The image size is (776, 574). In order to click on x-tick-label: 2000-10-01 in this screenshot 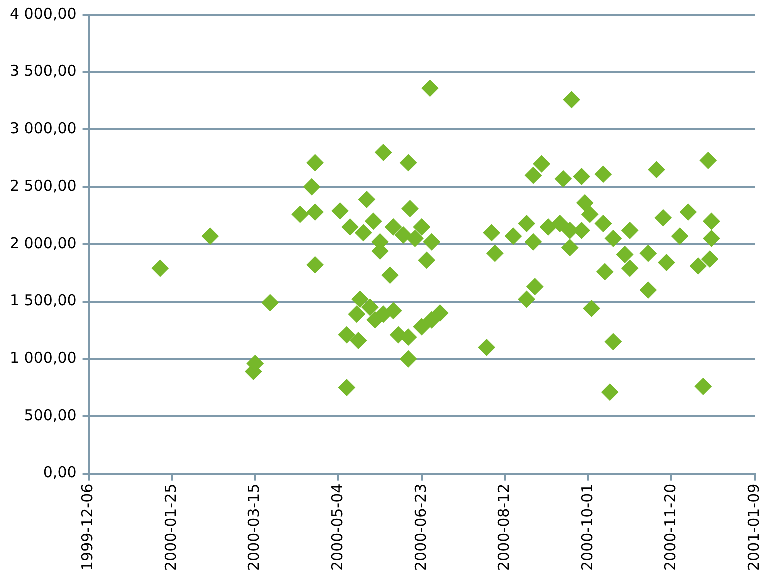, I will do `click(587, 528)`.